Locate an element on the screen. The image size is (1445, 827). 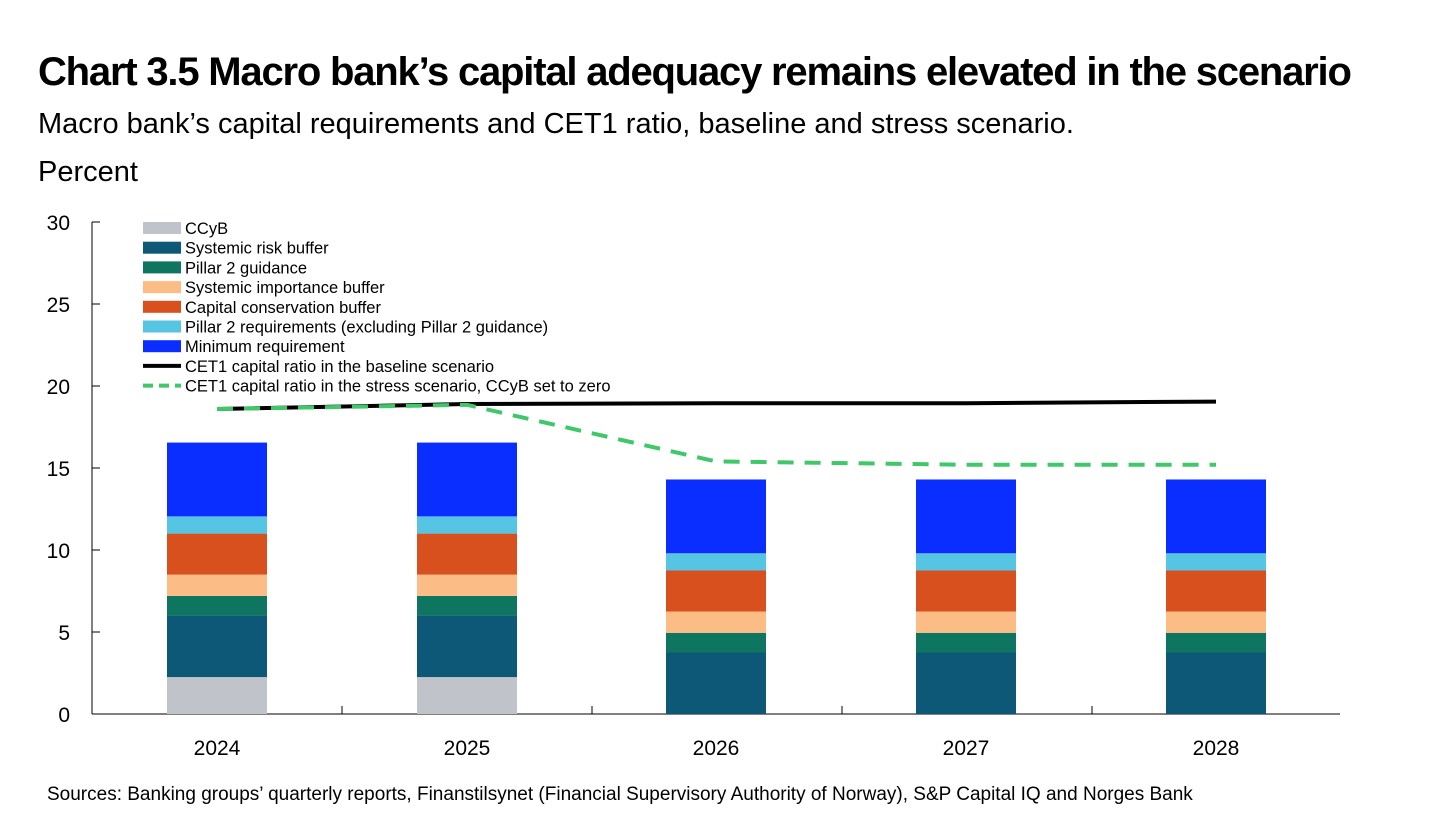
x-tick-label: 2025 is located at coordinates (467, 748).